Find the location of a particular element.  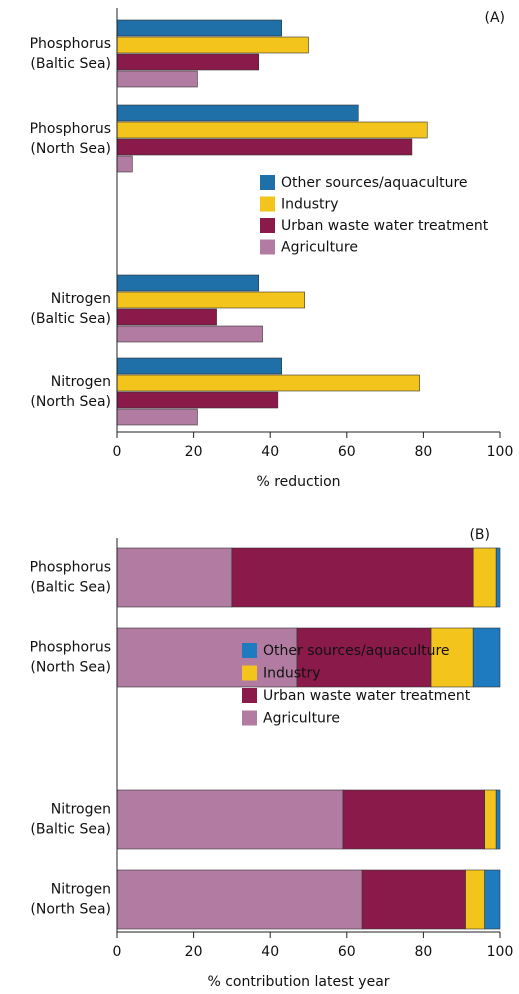

panel-label: (B) is located at coordinates (479, 535).